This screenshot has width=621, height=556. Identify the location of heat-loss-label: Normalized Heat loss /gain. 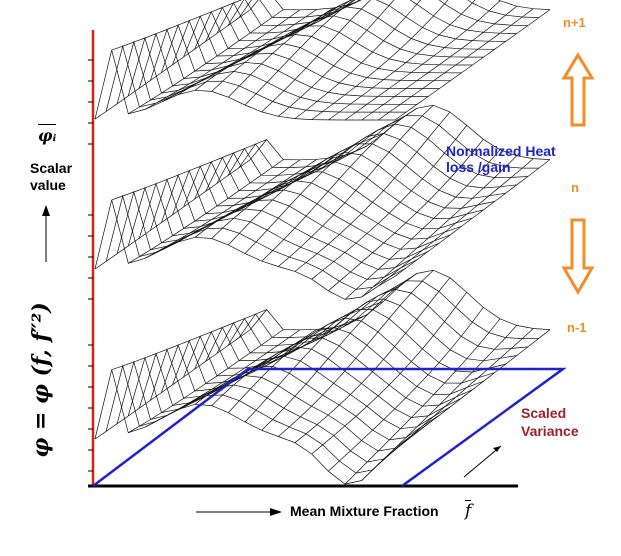
(501, 159).